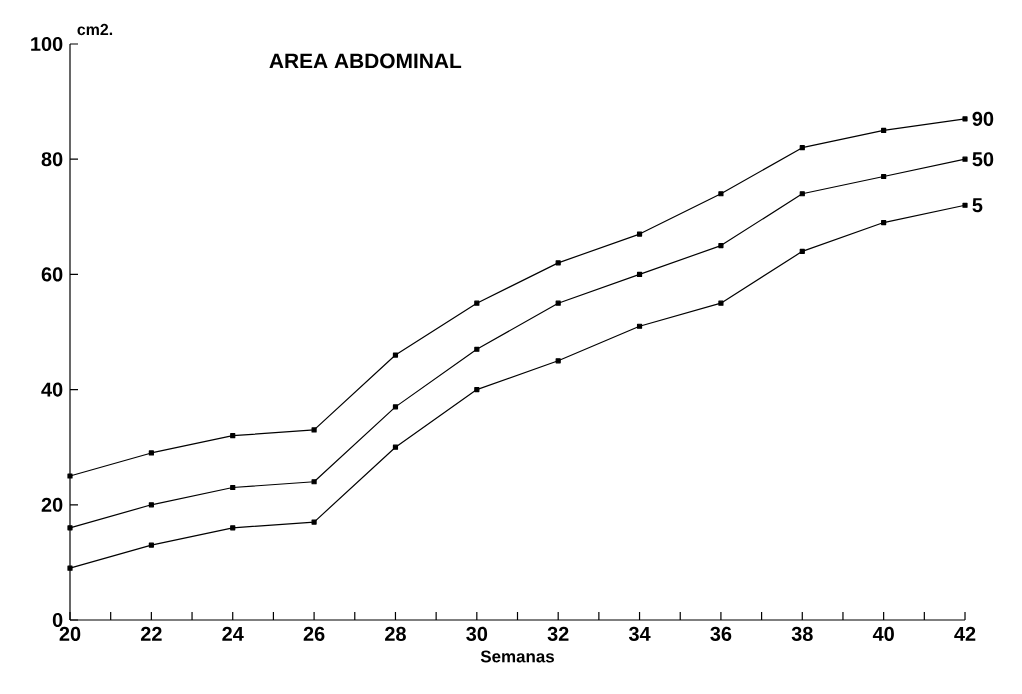  What do you see at coordinates (983, 118) in the screenshot?
I see `series-label: 90` at bounding box center [983, 118].